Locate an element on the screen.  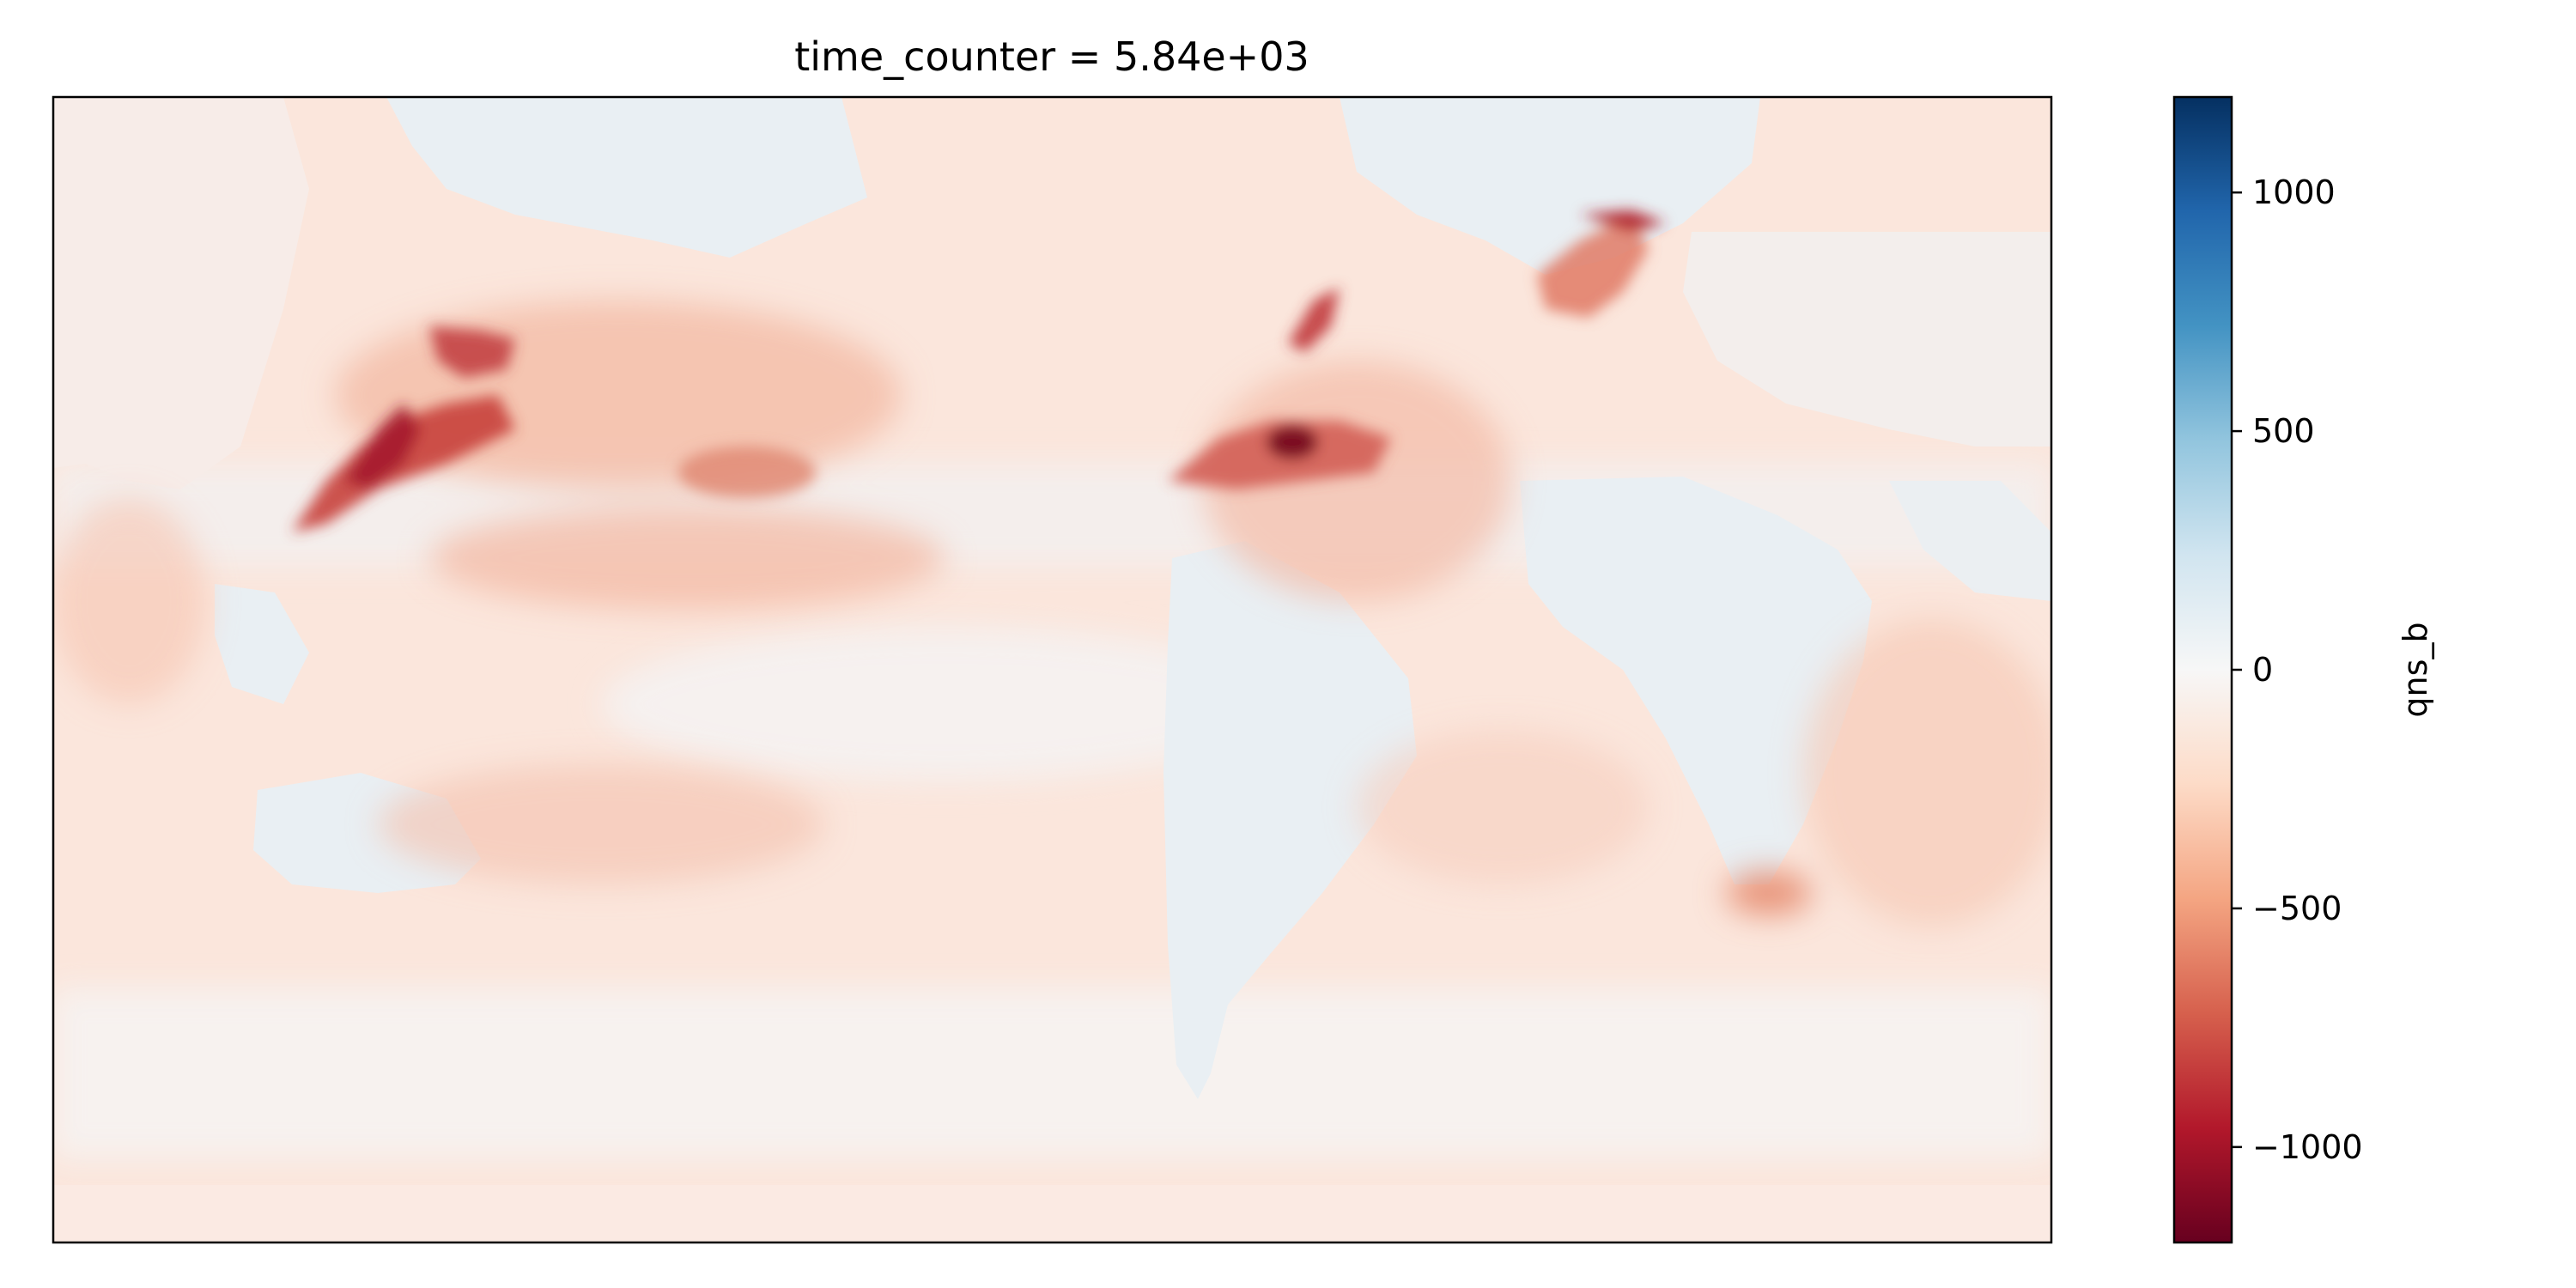
indian-ocean is located at coordinates (1927, 772).